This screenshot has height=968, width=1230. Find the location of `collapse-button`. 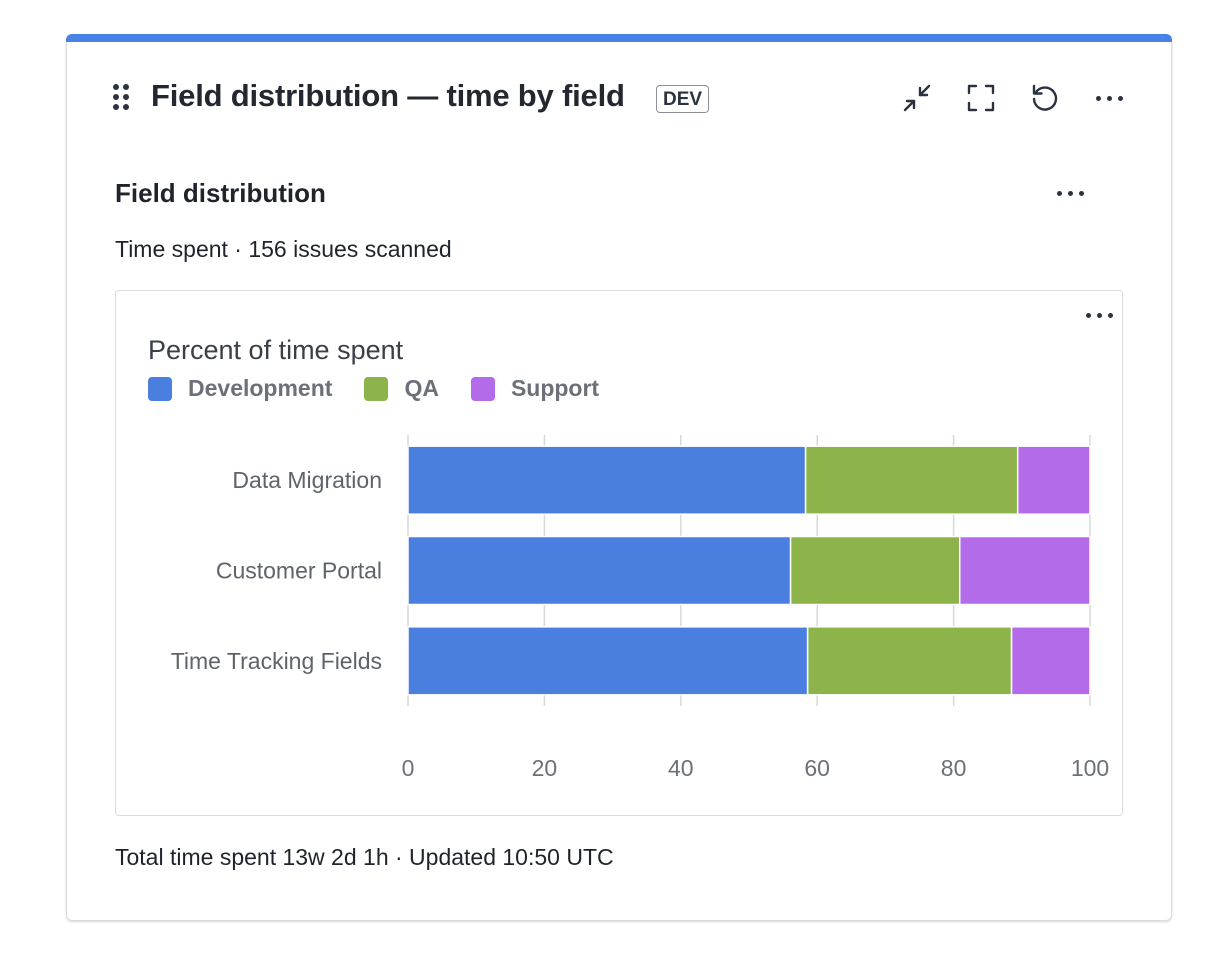

collapse-button is located at coordinates (917, 98).